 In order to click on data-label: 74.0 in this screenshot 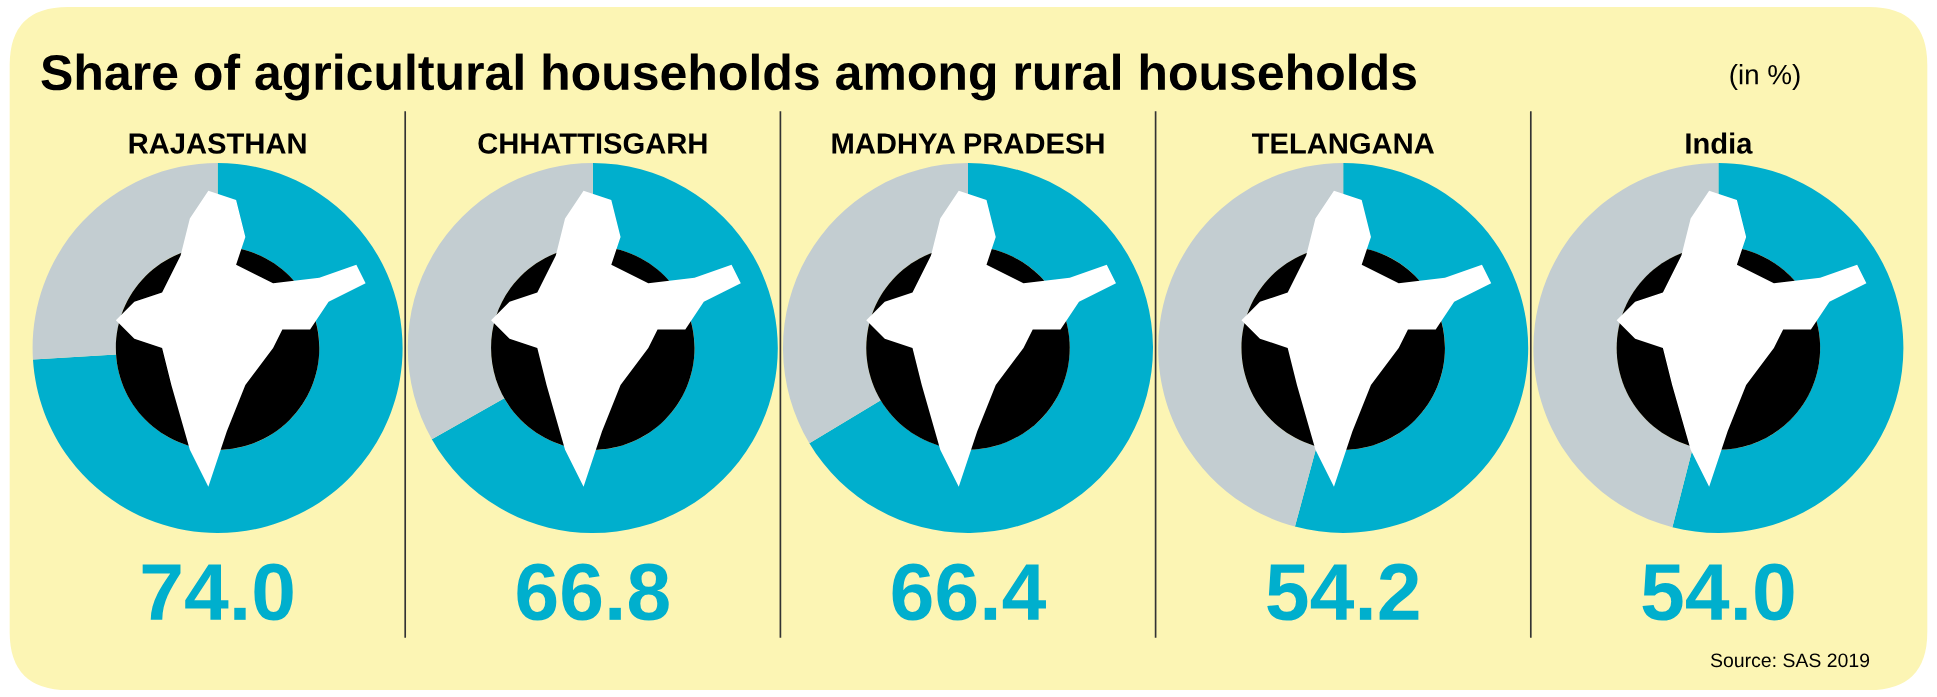, I will do `click(217, 592)`.